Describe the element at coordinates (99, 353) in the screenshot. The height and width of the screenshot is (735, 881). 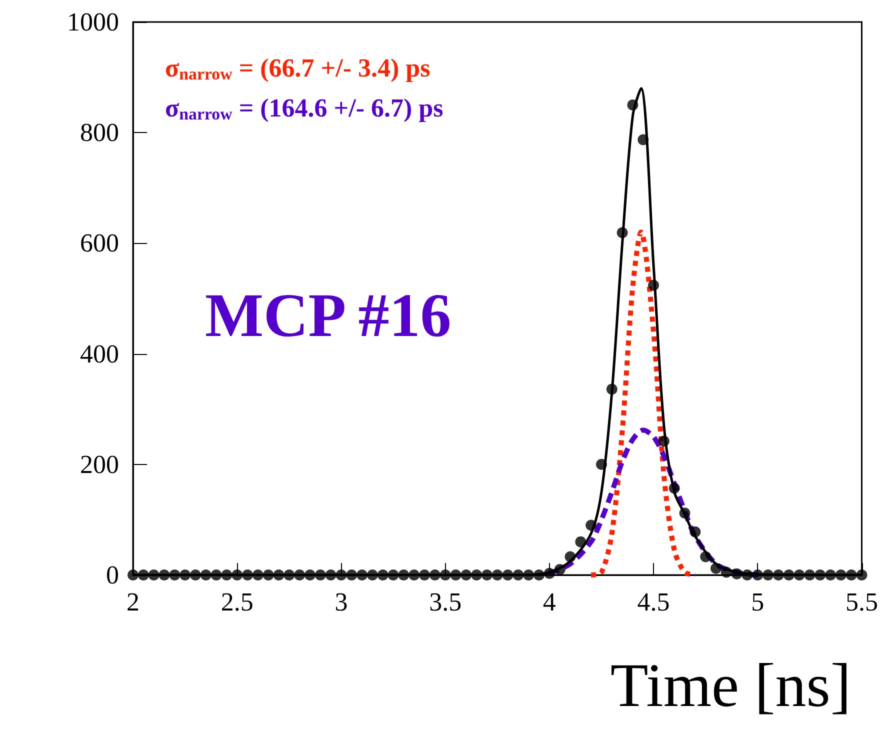
I see `y-tick-label: 400` at that location.